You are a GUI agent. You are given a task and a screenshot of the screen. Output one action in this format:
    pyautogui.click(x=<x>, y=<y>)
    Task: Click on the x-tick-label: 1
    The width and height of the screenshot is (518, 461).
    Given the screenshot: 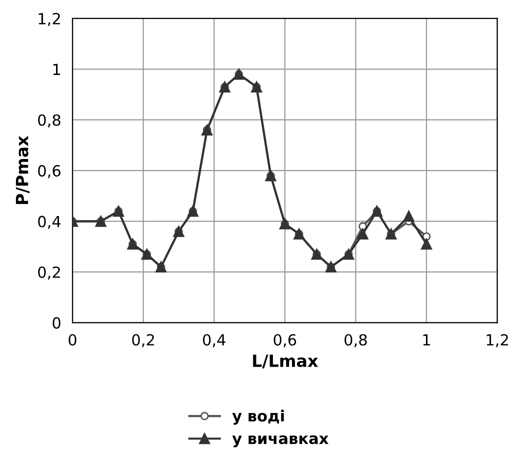 What is the action you would take?
    pyautogui.click(x=426, y=340)
    